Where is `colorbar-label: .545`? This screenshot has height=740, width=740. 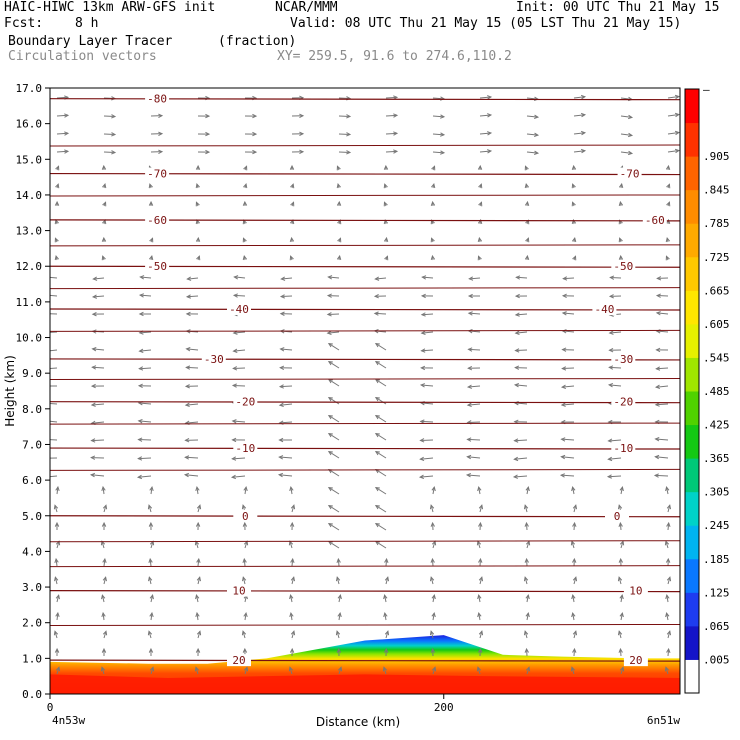 colorbar-label: .545 is located at coordinates (716, 357).